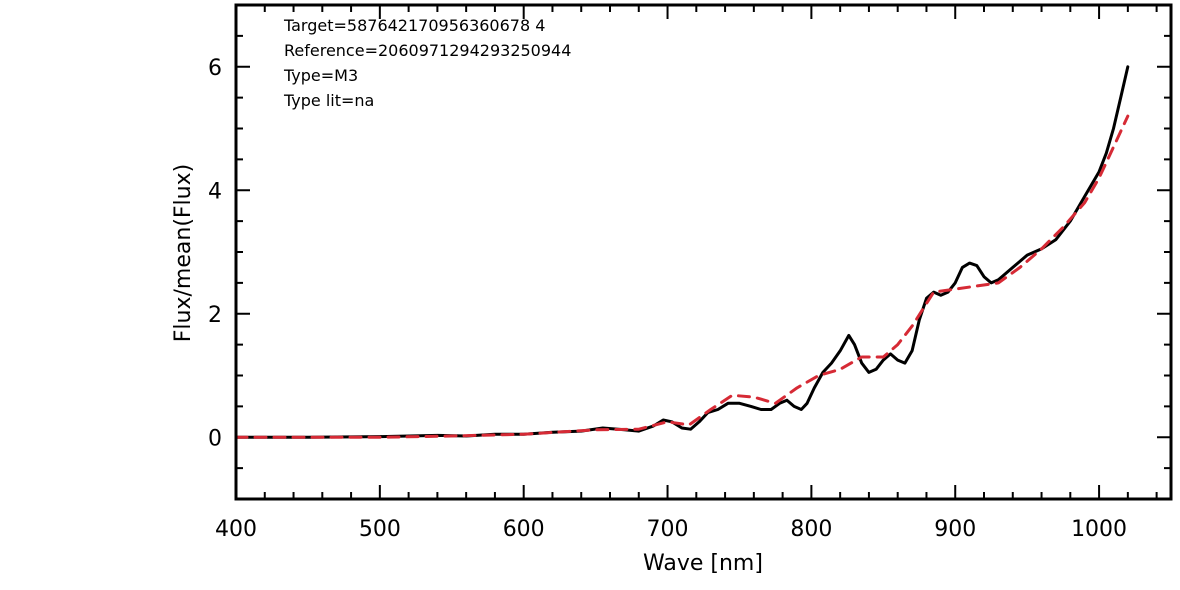 Image resolution: width=1180 pixels, height=590 pixels. I want to click on annotation-type: Type=M3, so click(320, 75).